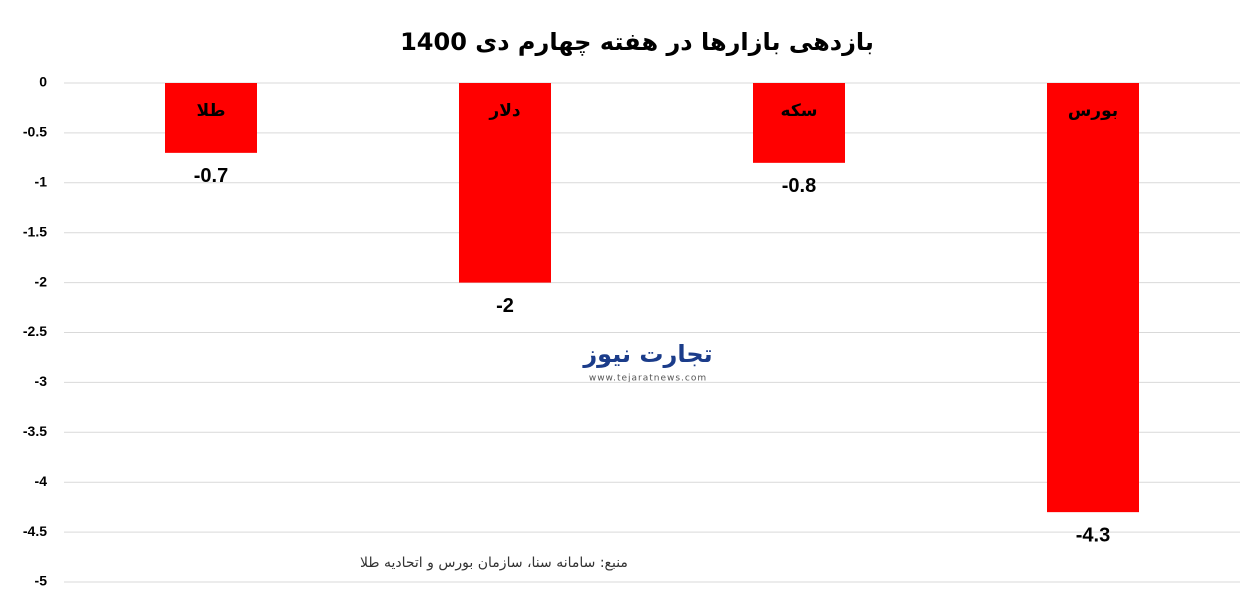  Describe the element at coordinates (35, 132) in the screenshot. I see `y-tick-label: -0.5` at that location.